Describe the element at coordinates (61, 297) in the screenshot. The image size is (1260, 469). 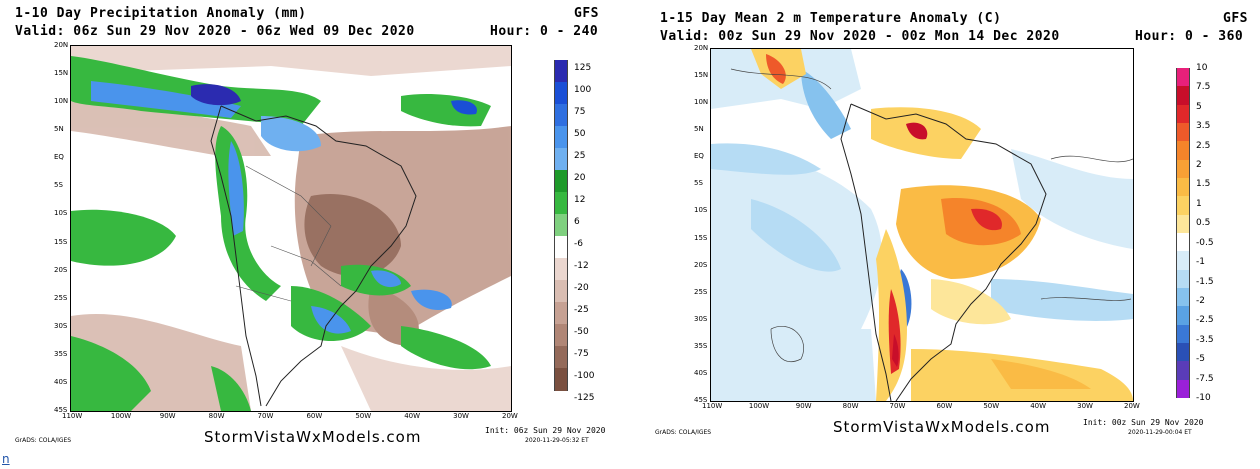
I see `lat-tick-label: 25S` at that location.